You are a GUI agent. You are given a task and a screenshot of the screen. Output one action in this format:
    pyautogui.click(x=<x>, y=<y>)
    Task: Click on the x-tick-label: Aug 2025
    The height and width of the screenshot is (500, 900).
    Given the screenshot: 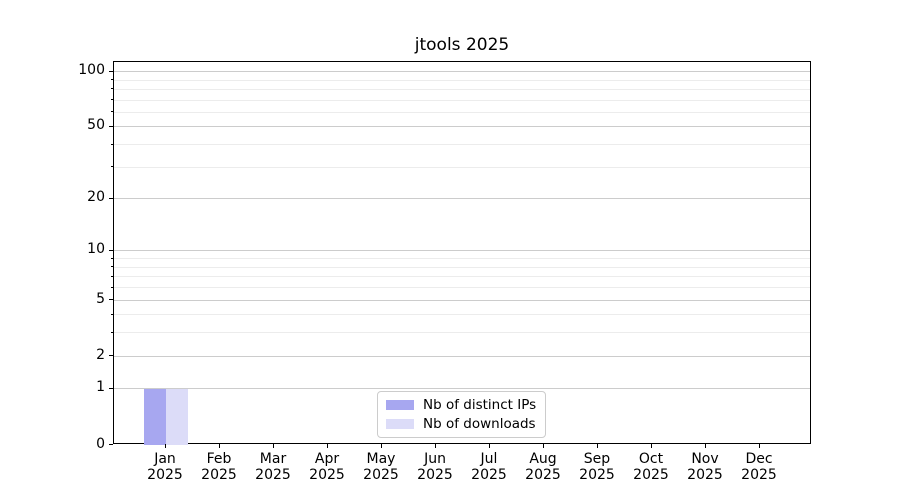 What is the action you would take?
    pyautogui.click(x=543, y=467)
    